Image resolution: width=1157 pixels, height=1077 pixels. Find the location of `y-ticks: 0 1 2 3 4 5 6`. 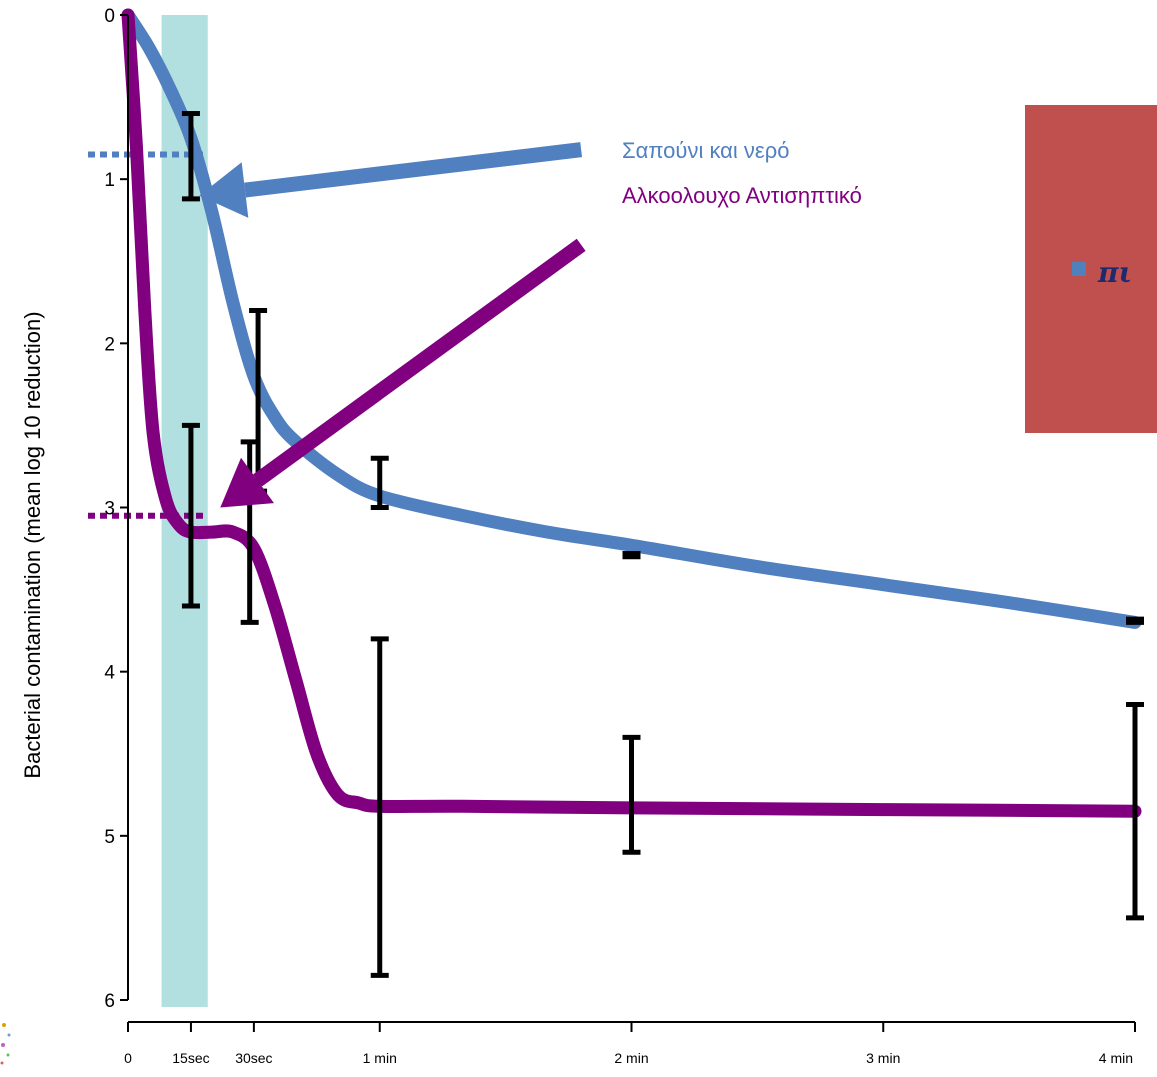

y-ticks: 0 1 2 3 4 5 6 is located at coordinates (116, 509).